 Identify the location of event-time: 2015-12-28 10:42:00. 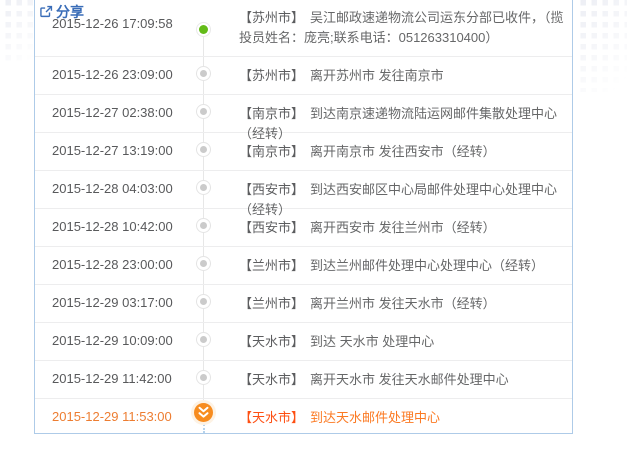
(112, 226).